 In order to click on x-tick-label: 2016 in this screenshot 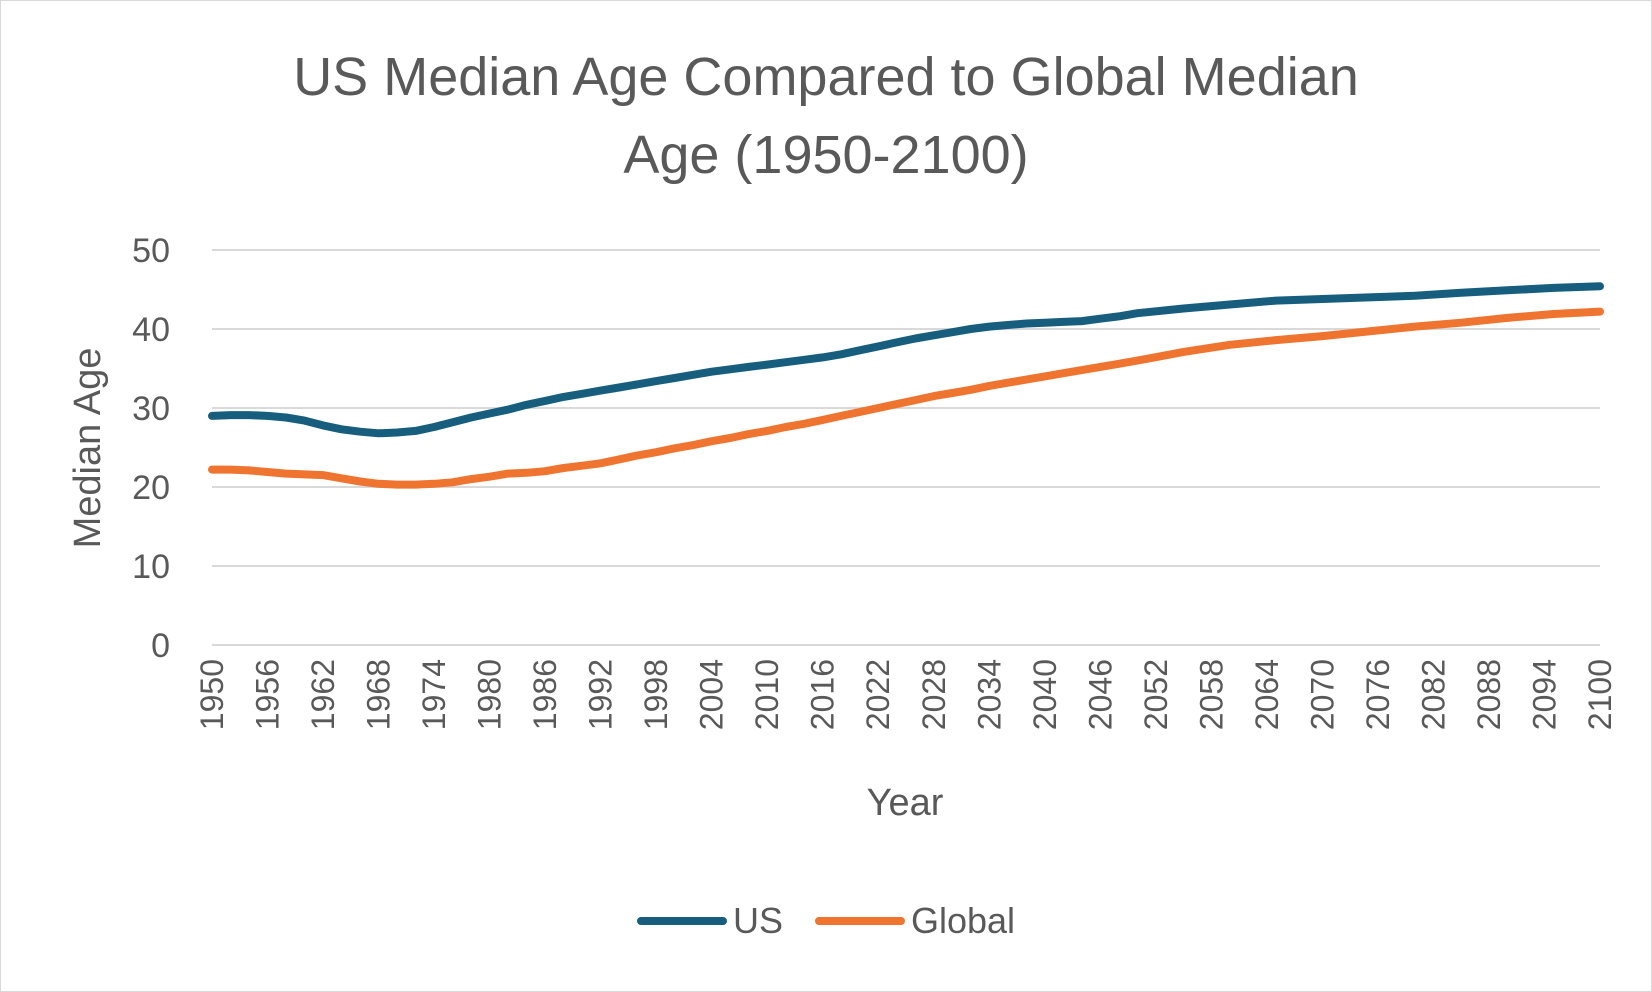, I will do `click(823, 694)`.